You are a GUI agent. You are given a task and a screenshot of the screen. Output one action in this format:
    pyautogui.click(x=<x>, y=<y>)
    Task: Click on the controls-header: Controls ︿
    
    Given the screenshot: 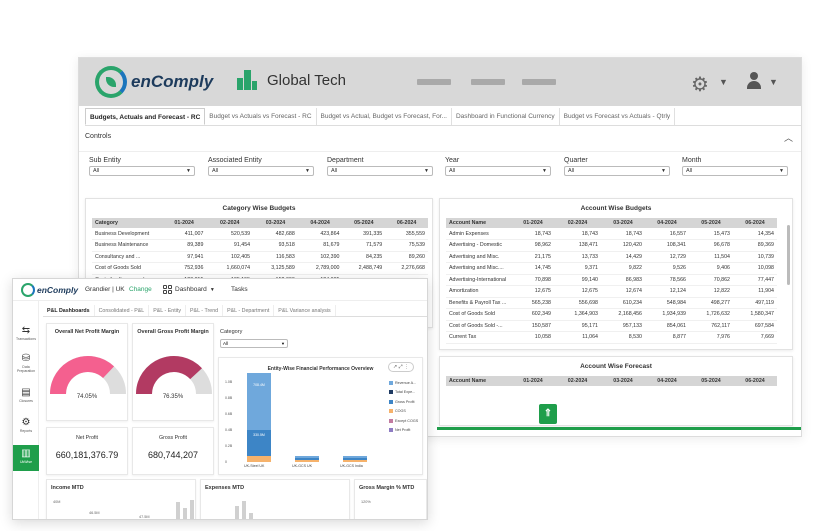 What is the action you would take?
    pyautogui.click(x=440, y=138)
    